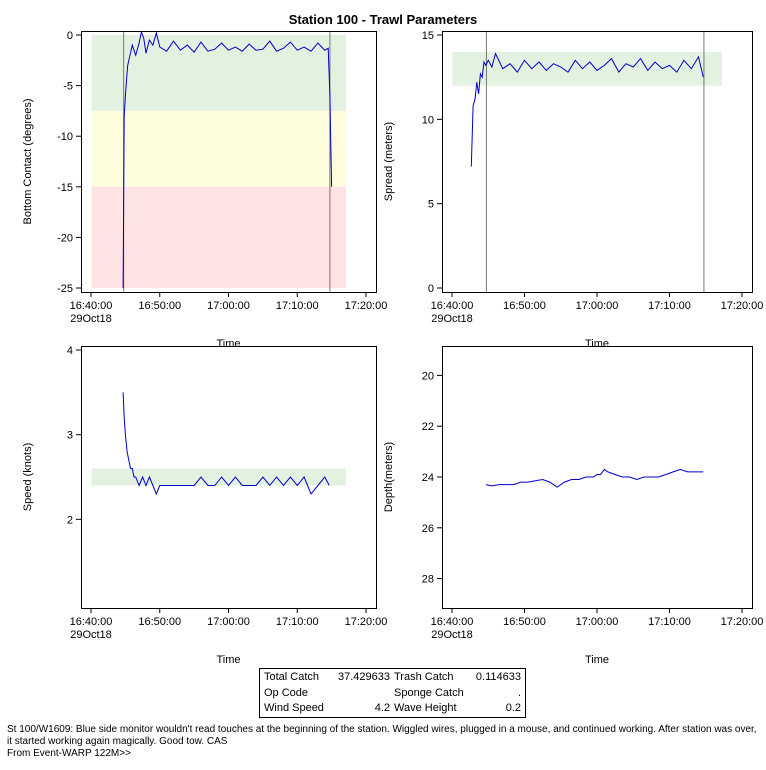 The width and height of the screenshot is (766, 770). I want to click on bottom-contact-xtick-label: 16:50:00, so click(159, 306).